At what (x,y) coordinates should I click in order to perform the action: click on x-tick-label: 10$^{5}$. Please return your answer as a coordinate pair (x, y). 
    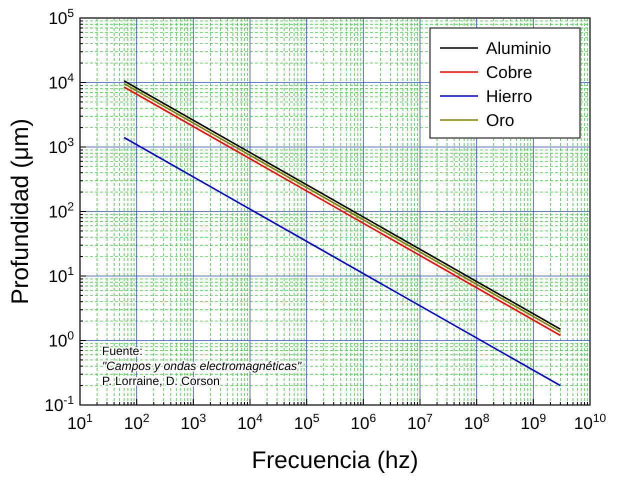
    Looking at the image, I should click on (307, 422).